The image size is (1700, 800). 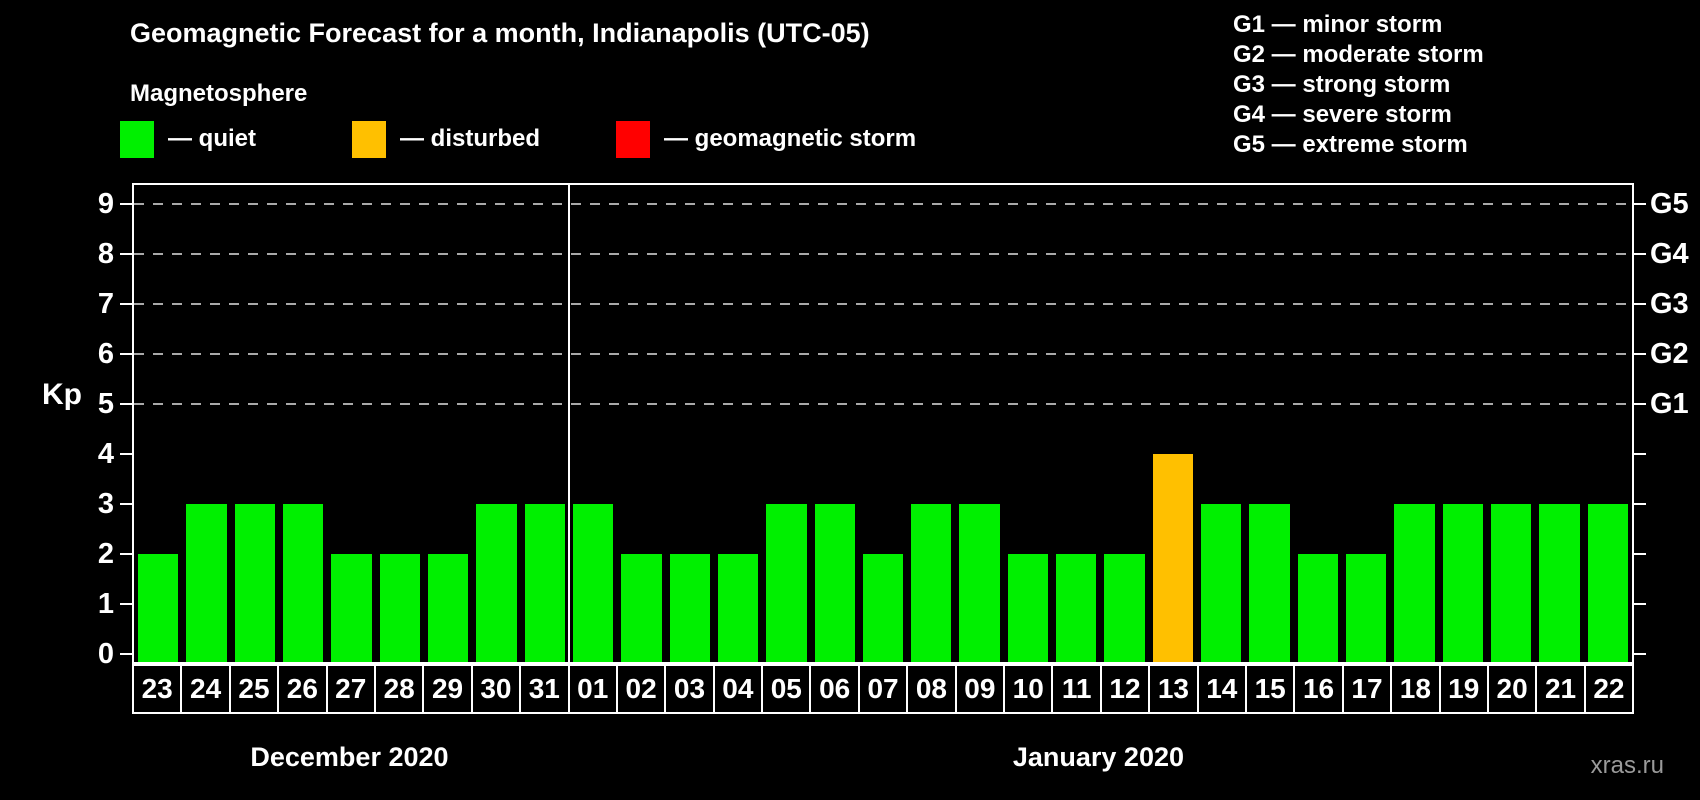 I want to click on storm-scale-line-g5: G5 — extreme storm, so click(x=1350, y=144).